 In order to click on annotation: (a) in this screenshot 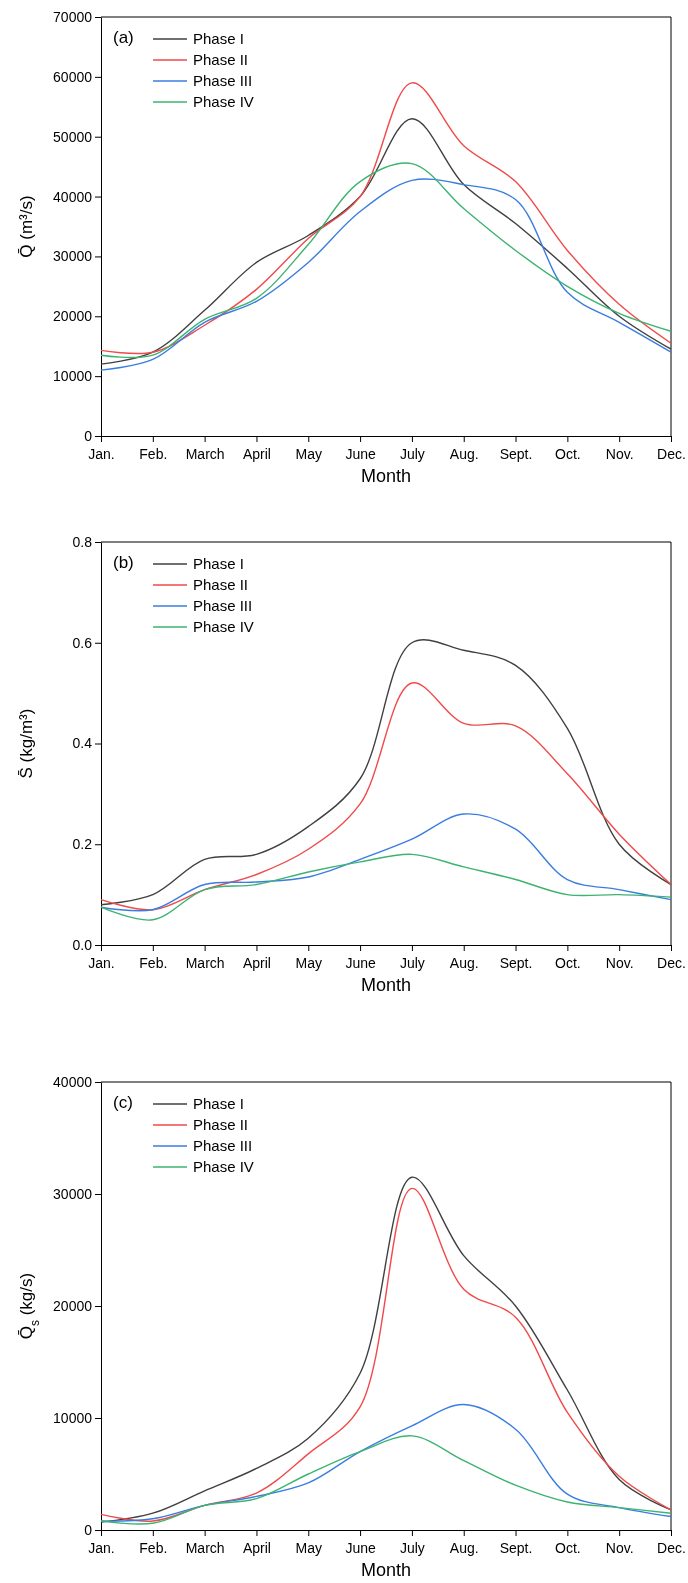, I will do `click(123, 37)`.